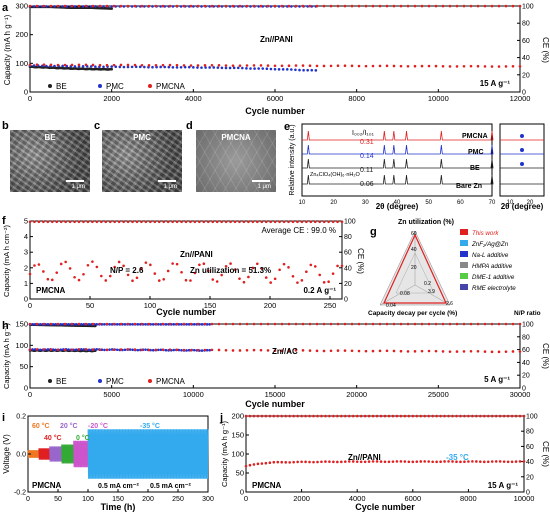 Image resolution: width=550 pixels, height=518 pixels. I want to click on e-phase: Zn₄ClO₄(OH)₆·nH₂O, so click(335, 175).